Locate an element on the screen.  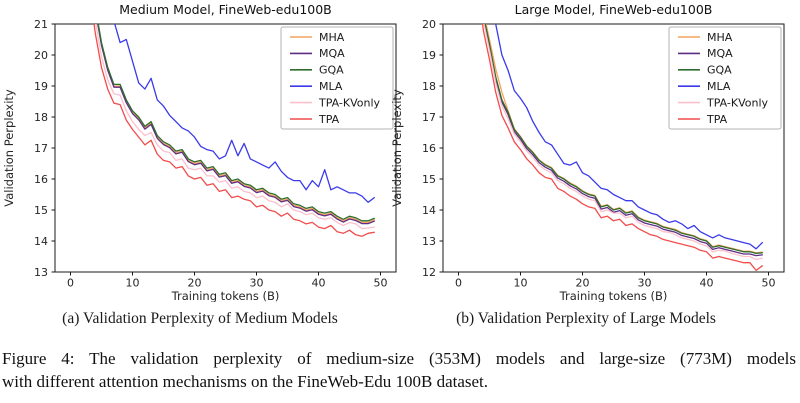
chart-title: Medium Model, FineWeb-edu100B is located at coordinates (225, 9).